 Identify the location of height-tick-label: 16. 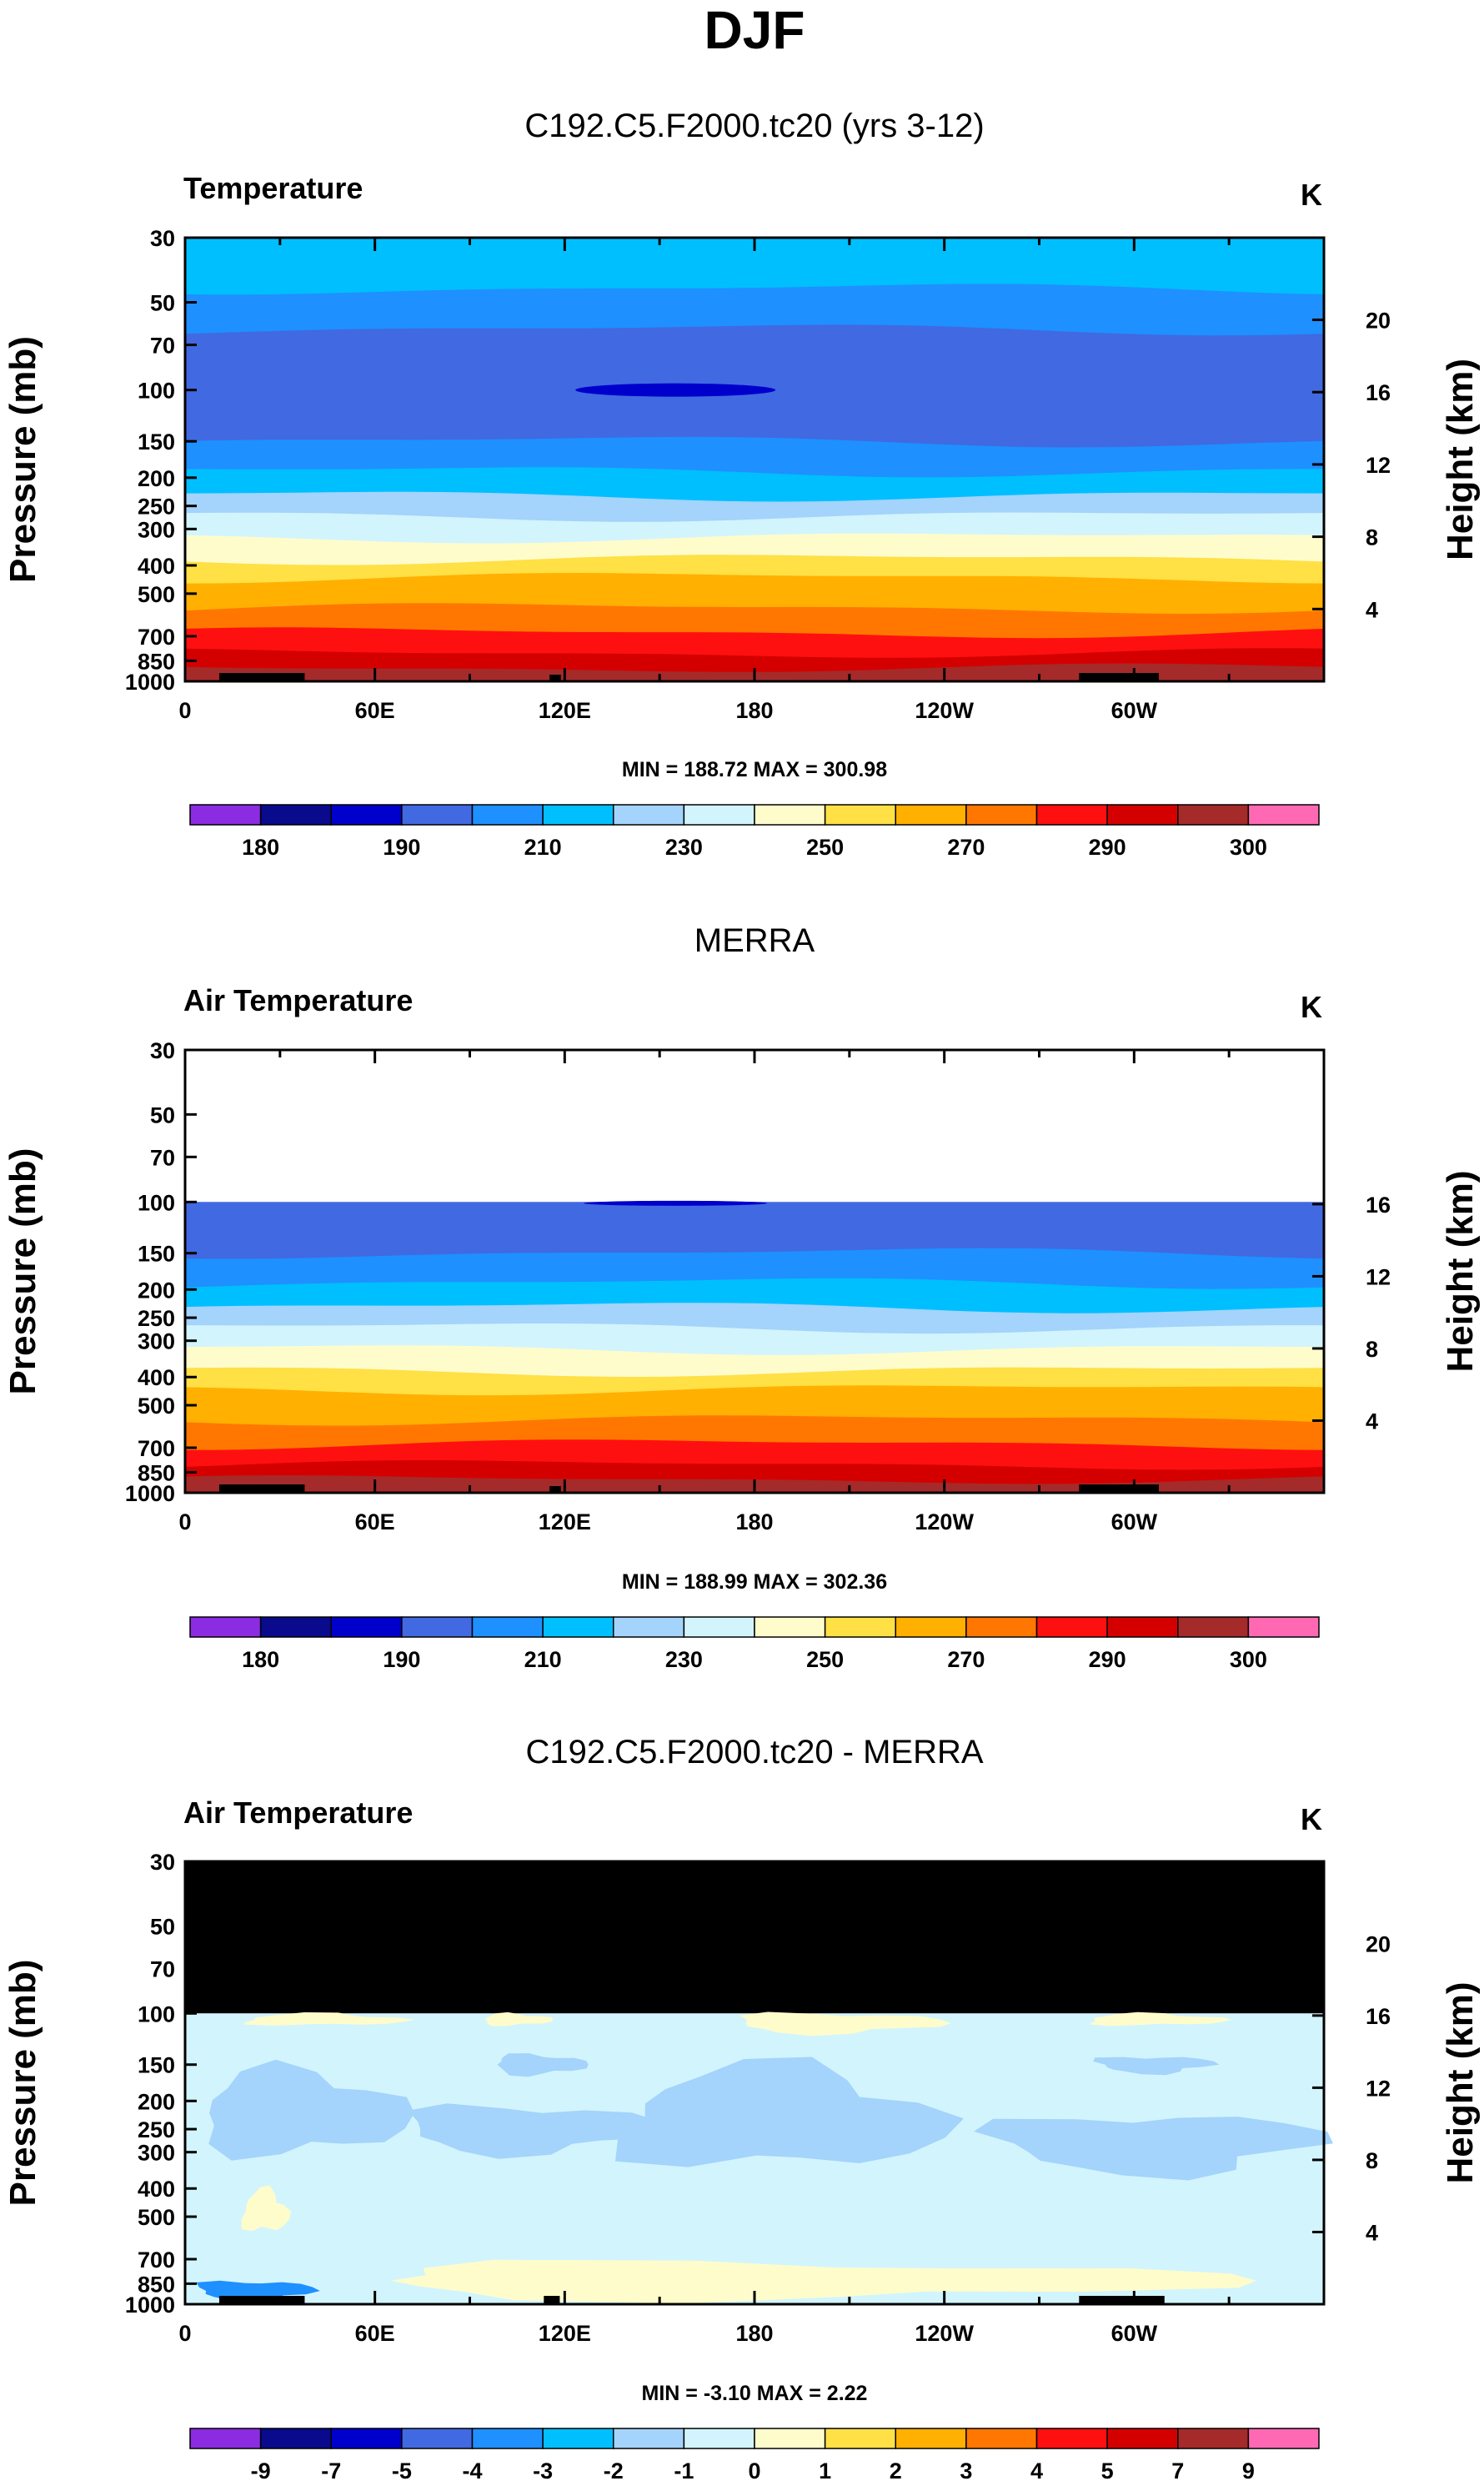
(1378, 392).